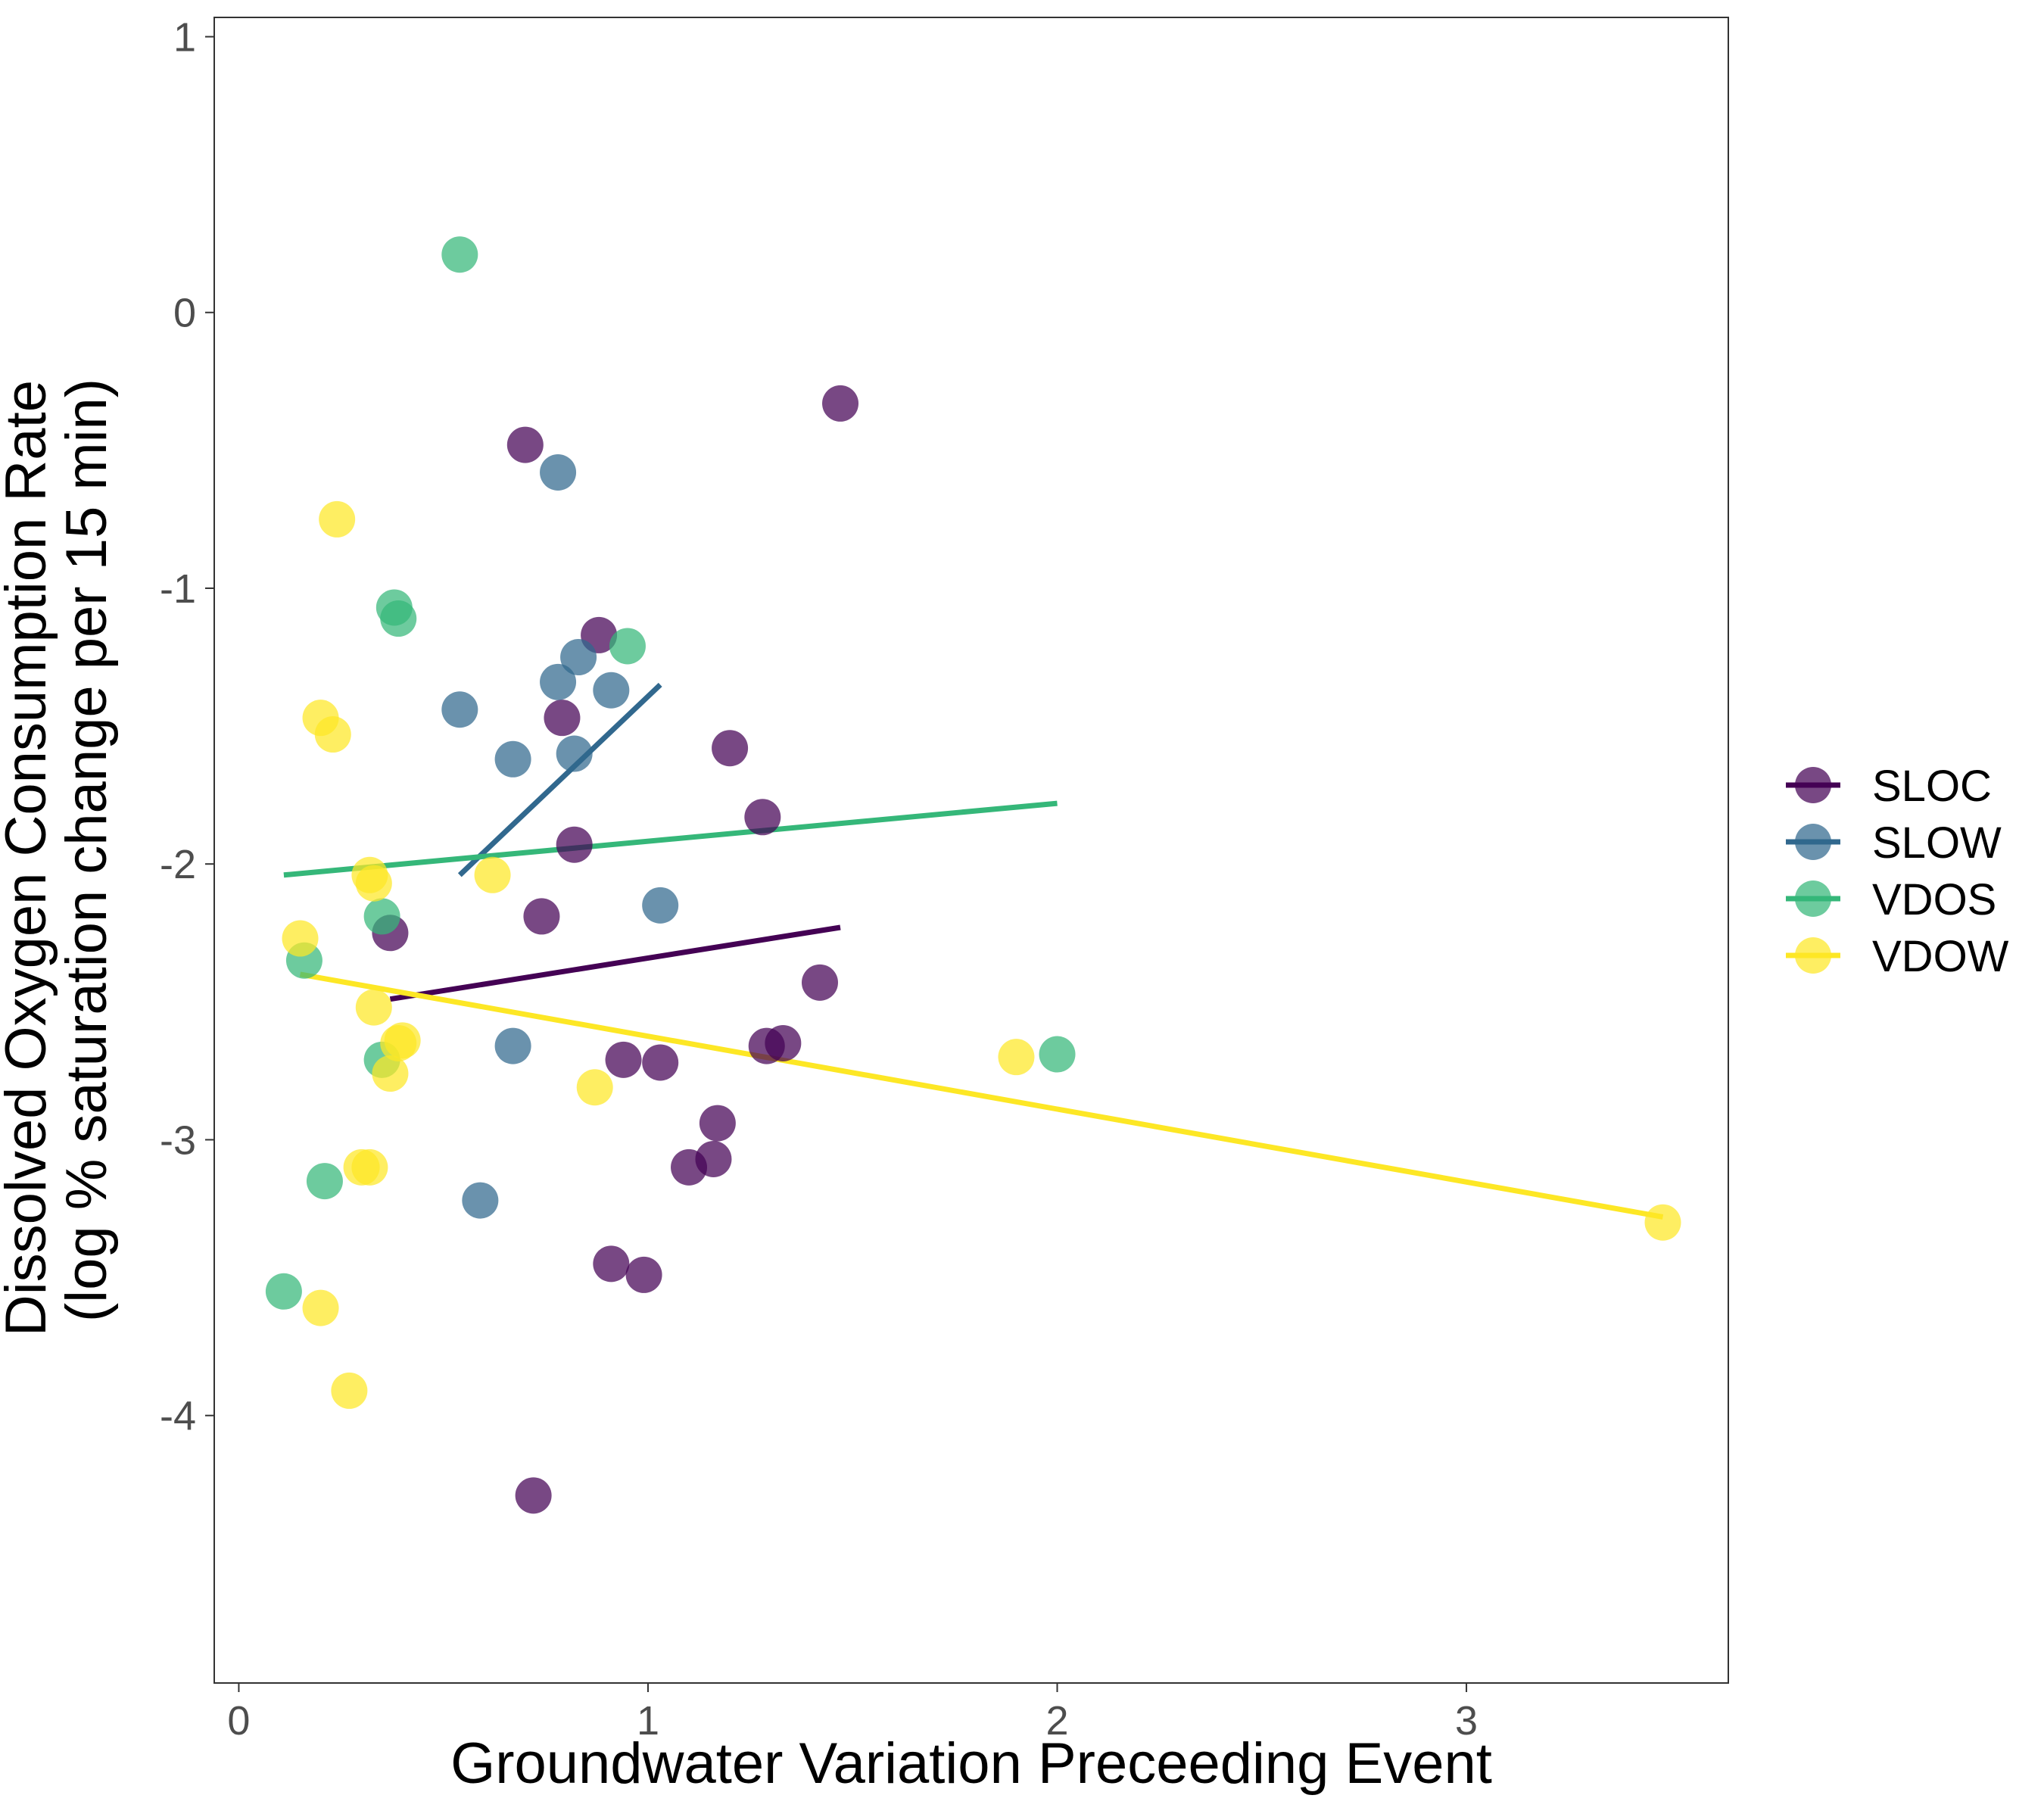 Image resolution: width=2044 pixels, height=1817 pixels. Describe the element at coordinates (852, 1713) in the screenshot. I see `x-axis: 0 1 2 3` at that location.